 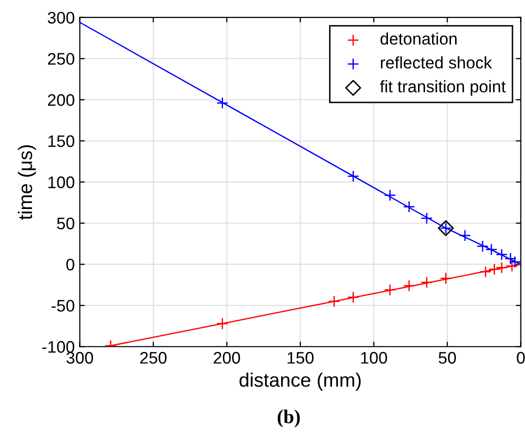 What do you see at coordinates (70, 264) in the screenshot?
I see `y-tick-label: 0` at bounding box center [70, 264].